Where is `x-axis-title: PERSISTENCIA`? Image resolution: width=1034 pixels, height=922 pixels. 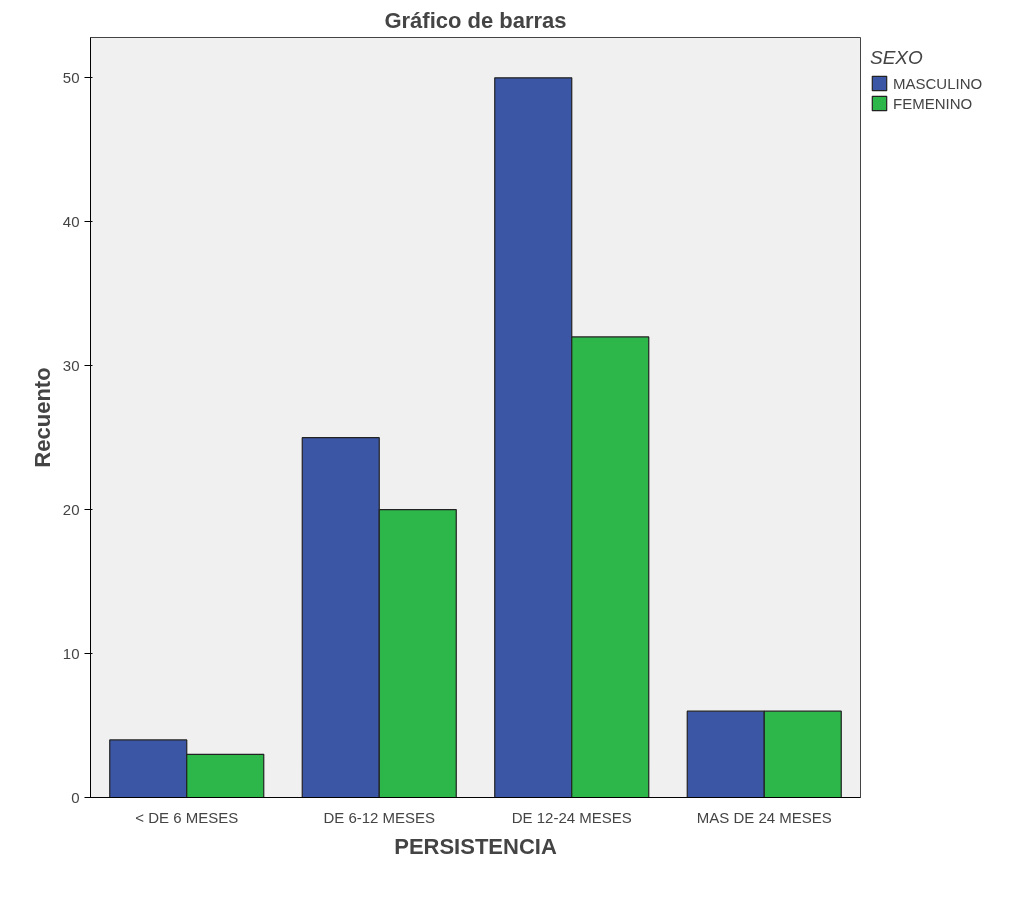
x-axis-title: PERSISTENCIA is located at coordinates (475, 846).